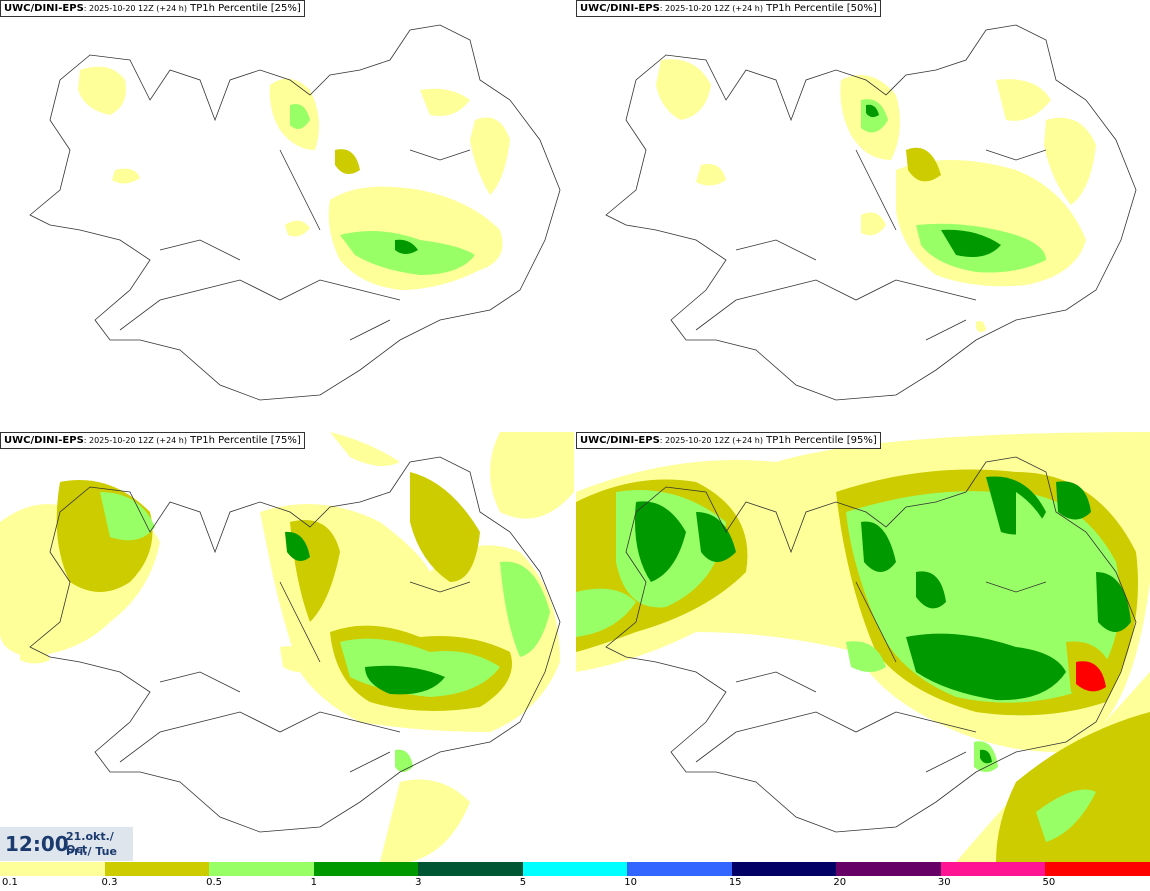 The width and height of the screenshot is (1150, 891). Describe the element at coordinates (313, 882) in the screenshot. I see `legend-tick: 1` at that location.